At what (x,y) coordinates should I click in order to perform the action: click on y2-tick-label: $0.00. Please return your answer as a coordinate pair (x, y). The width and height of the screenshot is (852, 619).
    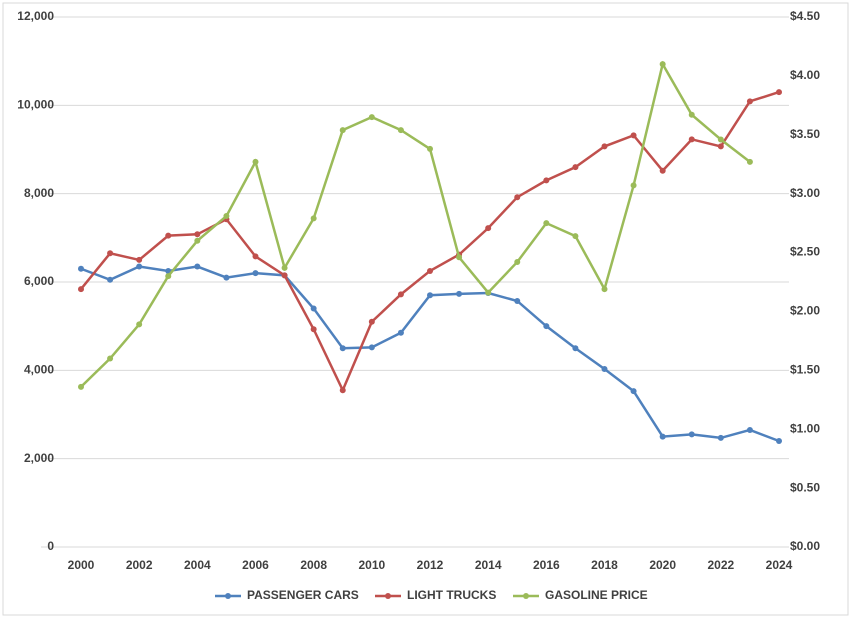
    Looking at the image, I should click on (805, 546).